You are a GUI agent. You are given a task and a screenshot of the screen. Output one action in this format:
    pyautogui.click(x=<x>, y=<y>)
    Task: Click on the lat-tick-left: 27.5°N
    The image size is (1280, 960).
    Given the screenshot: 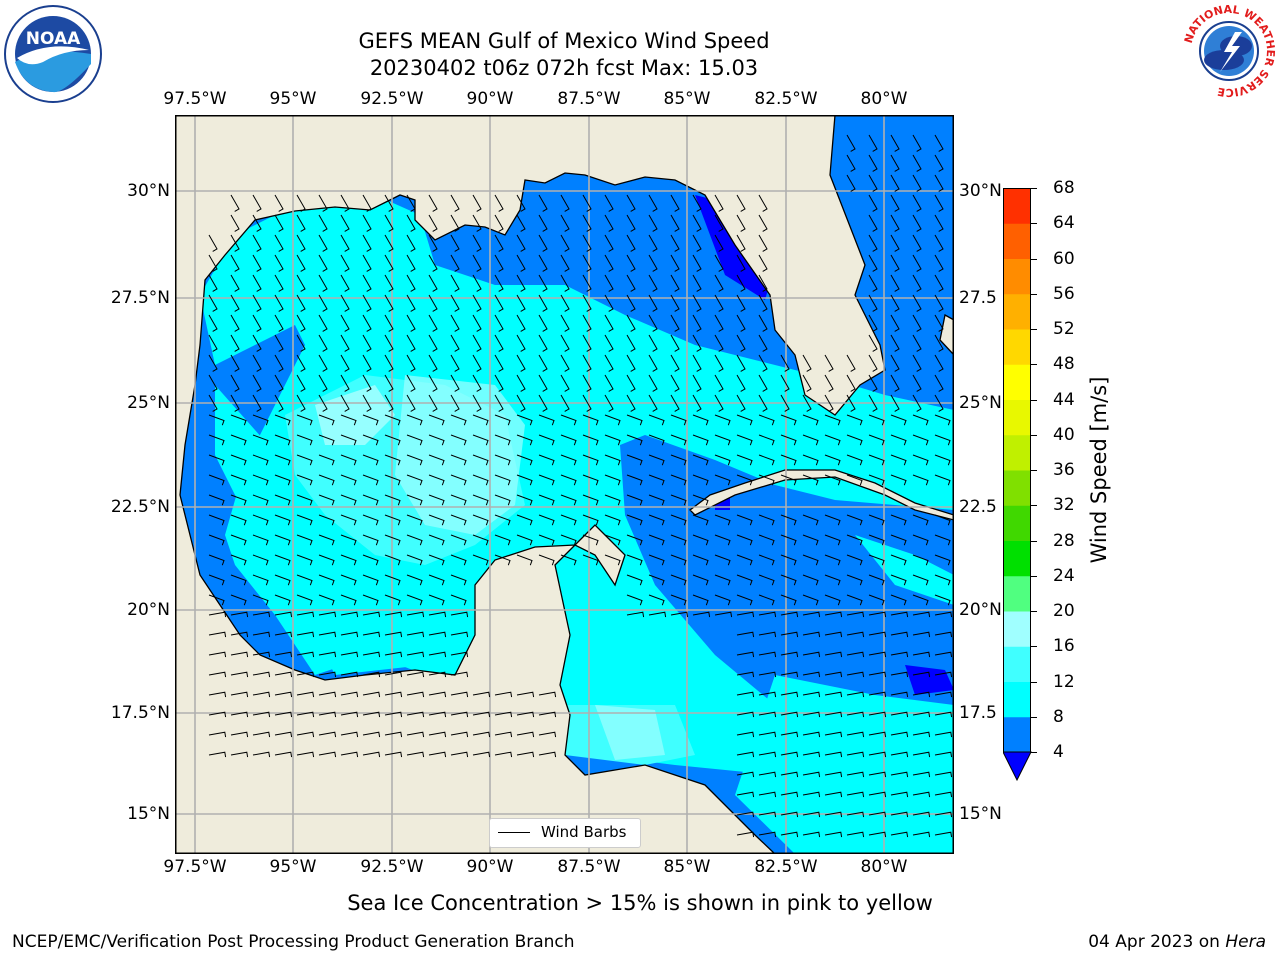 What is the action you would take?
    pyautogui.click(x=140, y=298)
    